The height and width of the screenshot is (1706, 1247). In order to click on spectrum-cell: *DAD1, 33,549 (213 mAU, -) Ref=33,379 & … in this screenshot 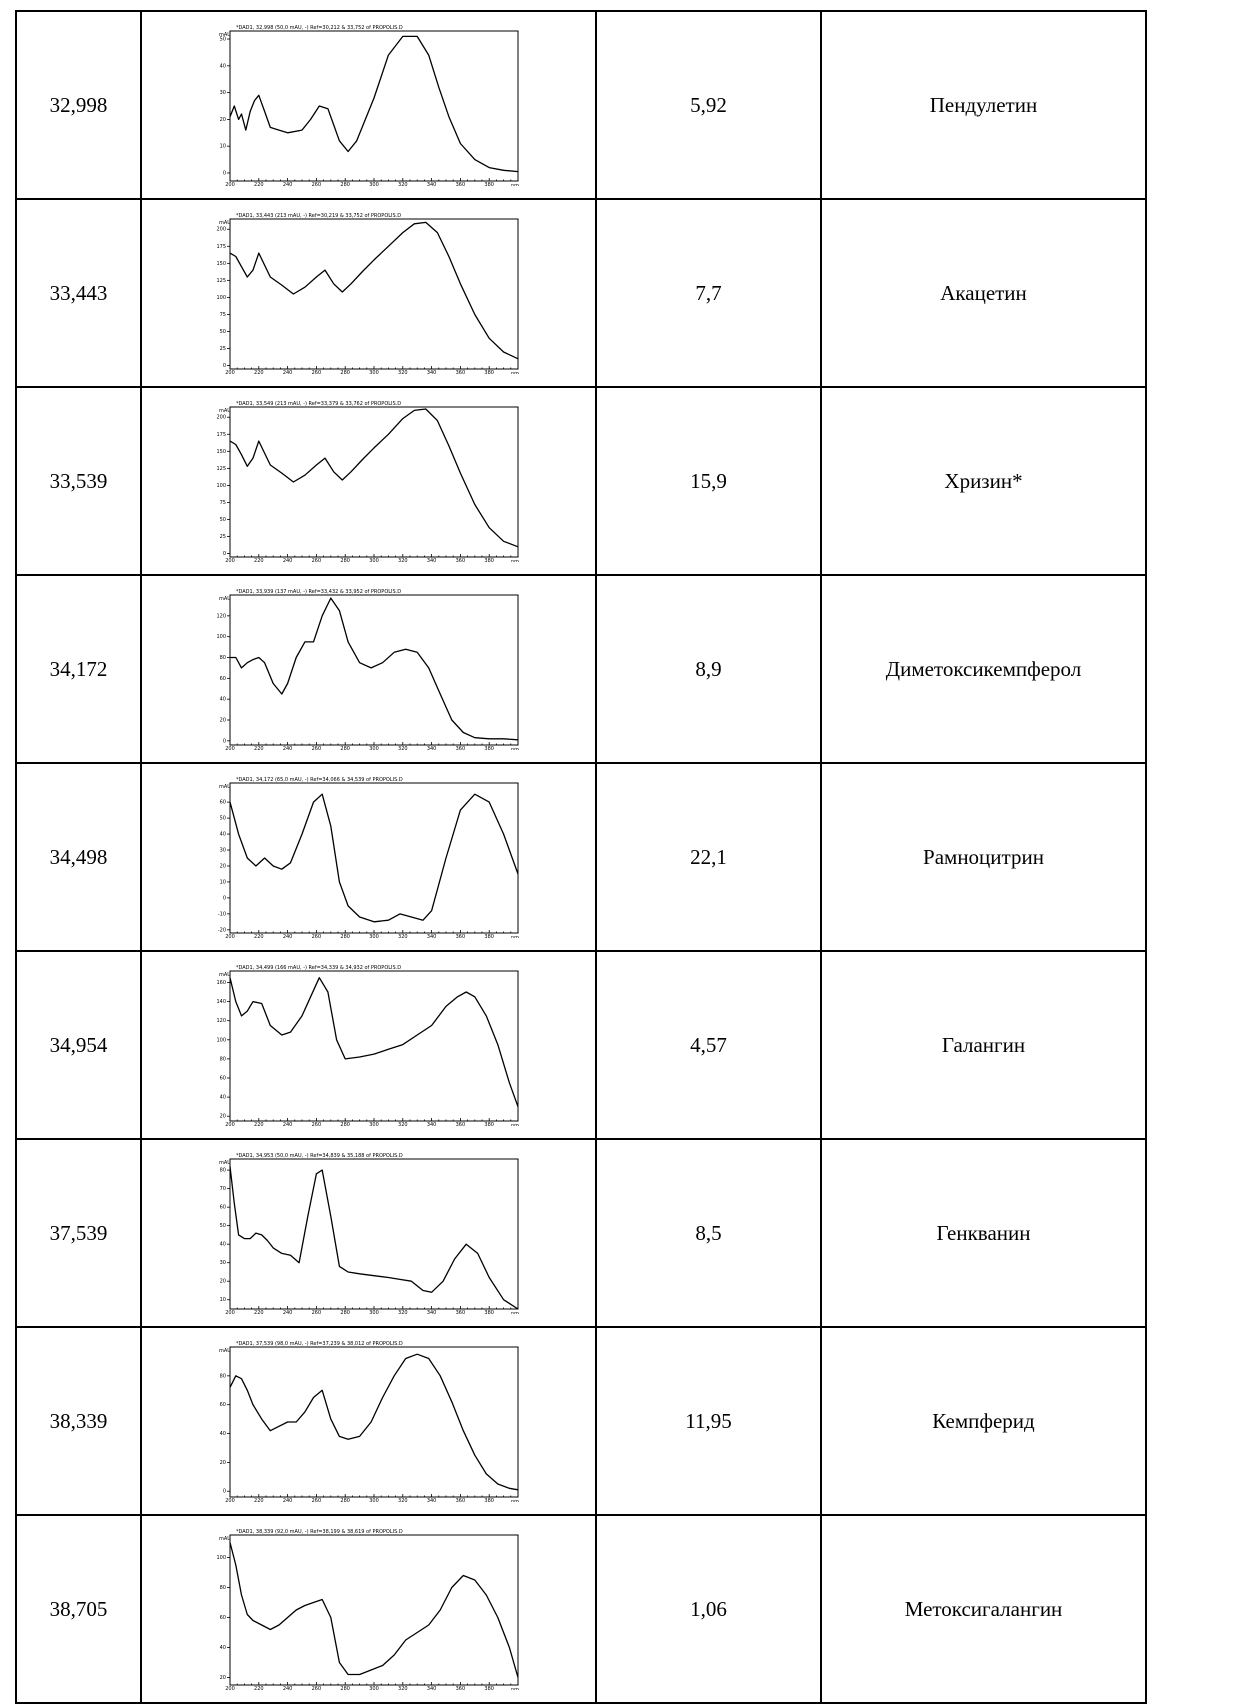, I will do `click(368, 481)`.